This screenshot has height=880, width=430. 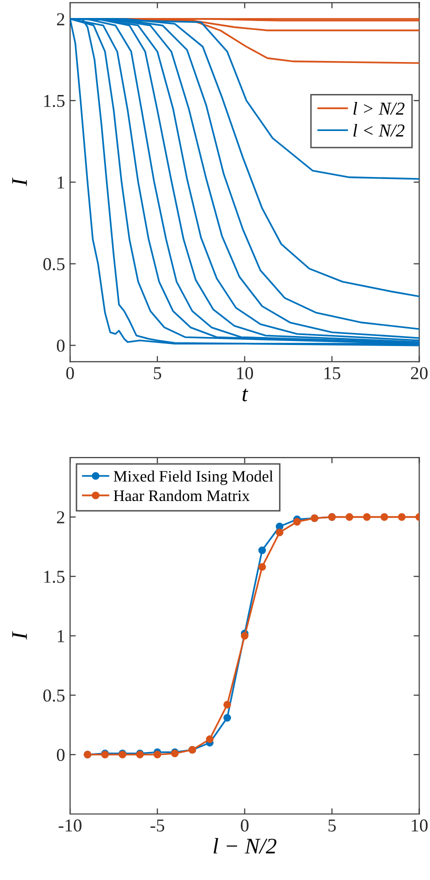 What do you see at coordinates (332, 373) in the screenshot?
I see `x-tick-label: 15` at bounding box center [332, 373].